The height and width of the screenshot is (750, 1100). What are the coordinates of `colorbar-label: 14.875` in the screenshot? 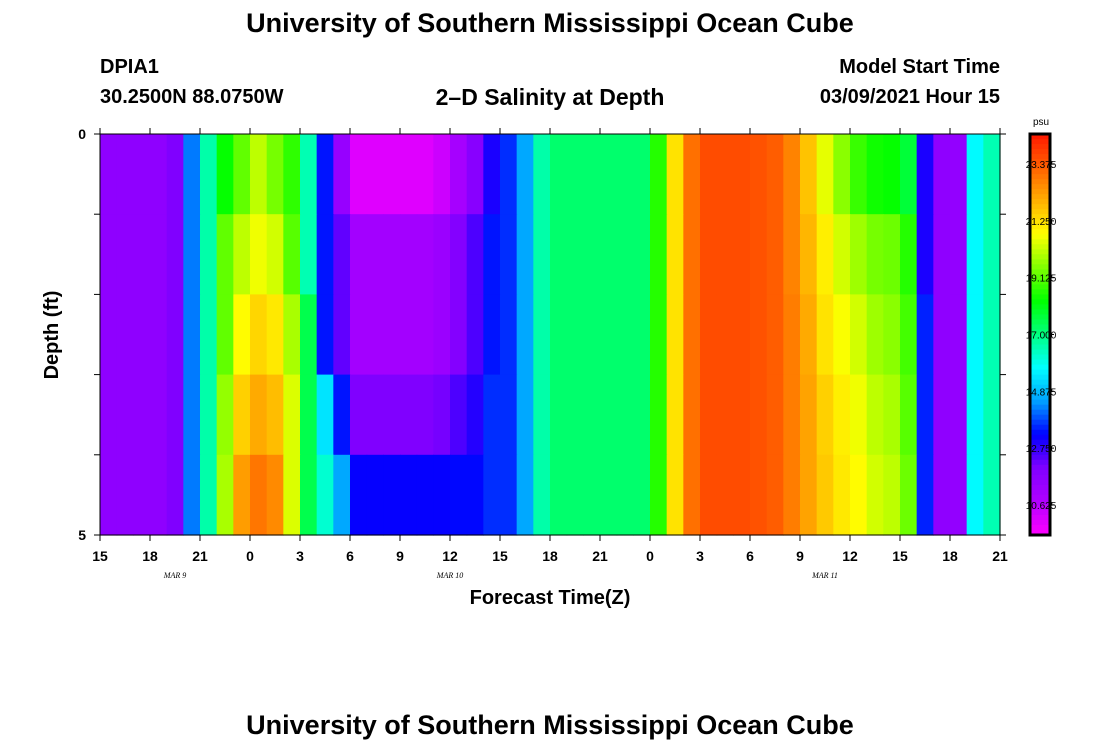 It's located at (1041, 392).